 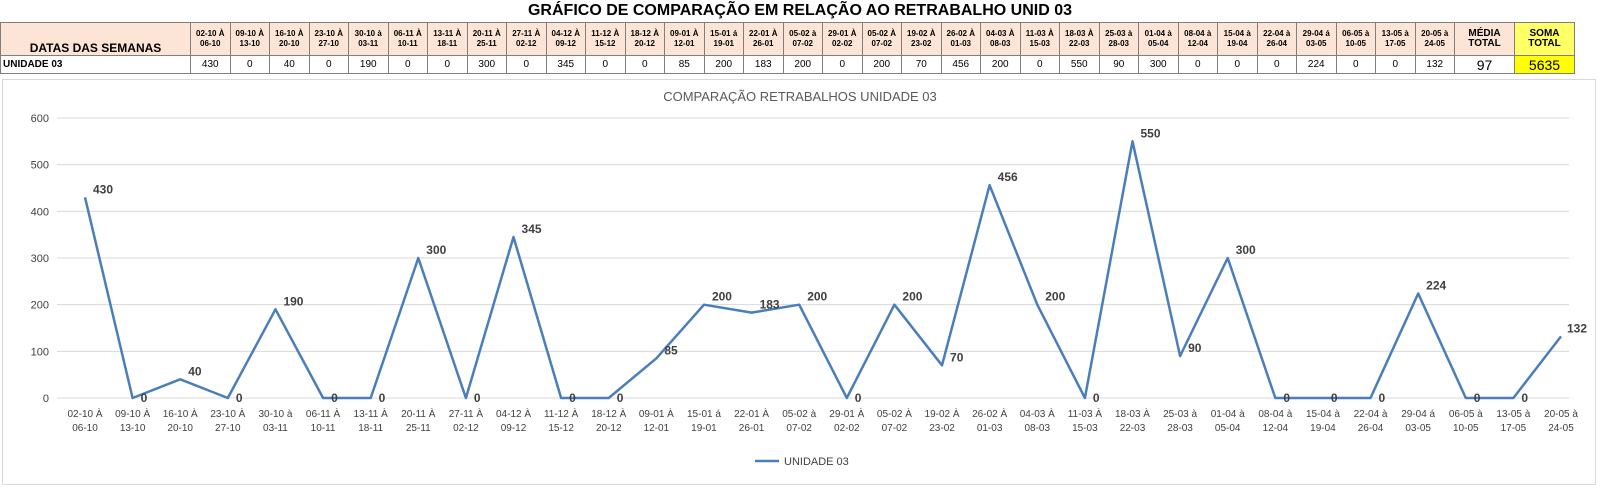 I want to click on week-header-cell: 11-12 À 15-12, so click(x=605, y=39).